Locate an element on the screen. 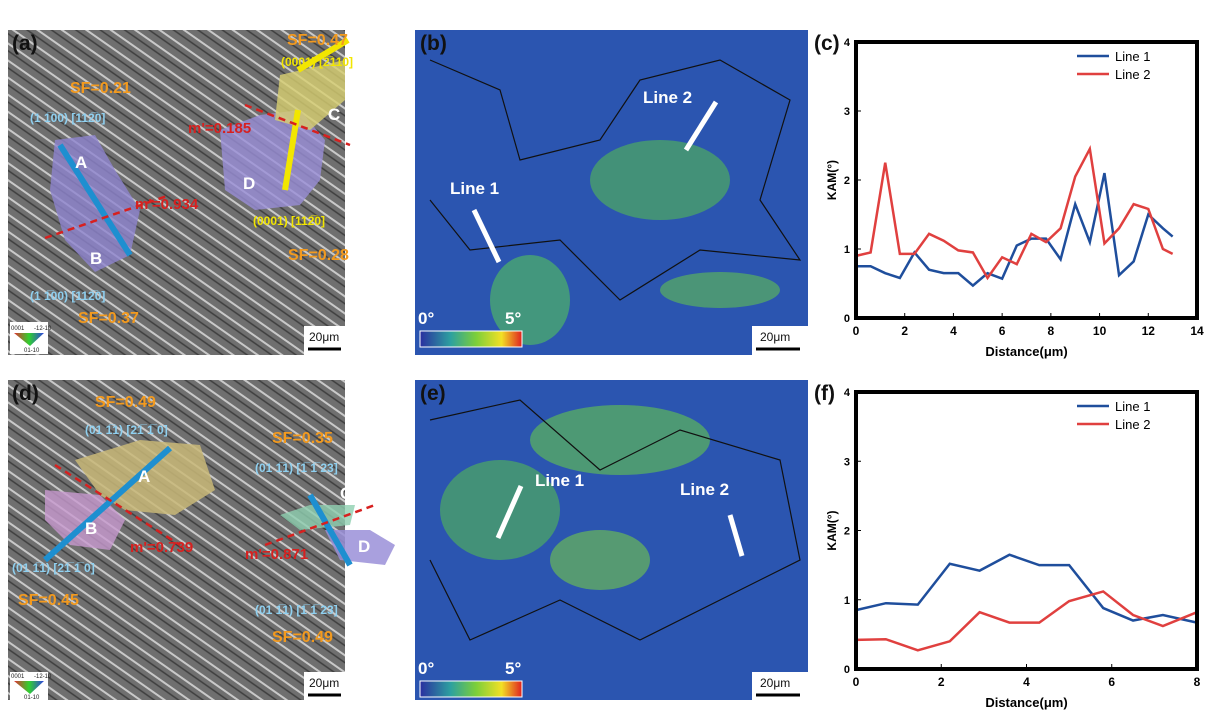 This screenshot has width=1220, height=724. slip-system: (0001) [112̅0] is located at coordinates (289, 221).